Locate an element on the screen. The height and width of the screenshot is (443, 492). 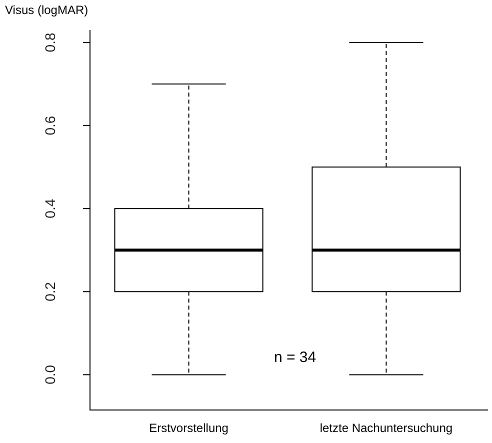
x-tick-label: letzte Nachuntersuchung is located at coordinates (386, 428).